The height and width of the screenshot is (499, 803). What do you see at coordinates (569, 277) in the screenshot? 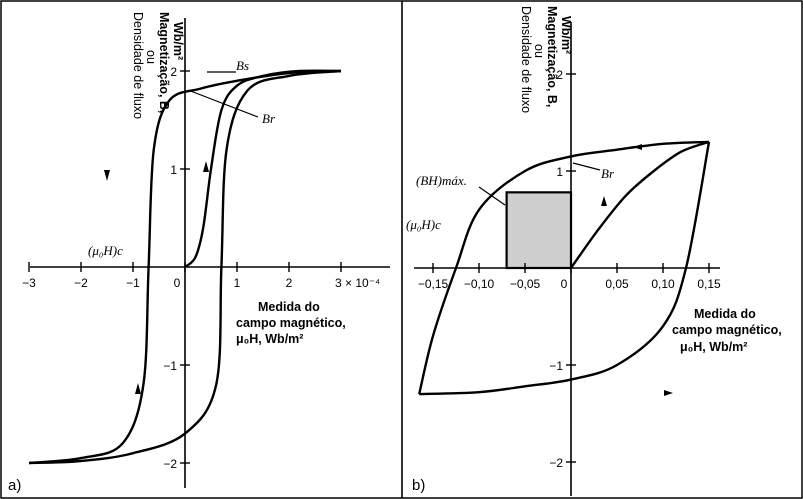
I see `panel-b-x-ticks: −0,15 −0,10 −0,05 0 0,05 0,10 0,15` at bounding box center [569, 277].